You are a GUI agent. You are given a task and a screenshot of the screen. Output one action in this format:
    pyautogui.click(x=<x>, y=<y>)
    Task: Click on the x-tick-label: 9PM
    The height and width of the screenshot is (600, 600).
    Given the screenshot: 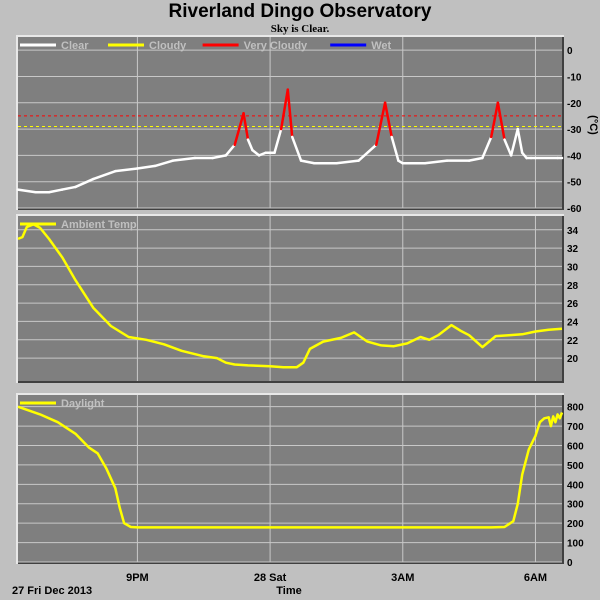 What is the action you would take?
    pyautogui.click(x=137, y=578)
    